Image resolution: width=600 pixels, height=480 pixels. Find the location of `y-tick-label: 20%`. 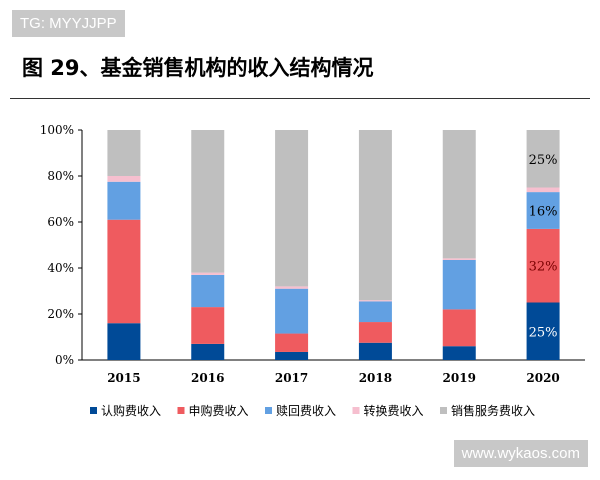

y-tick-label: 20% is located at coordinates (60, 314).